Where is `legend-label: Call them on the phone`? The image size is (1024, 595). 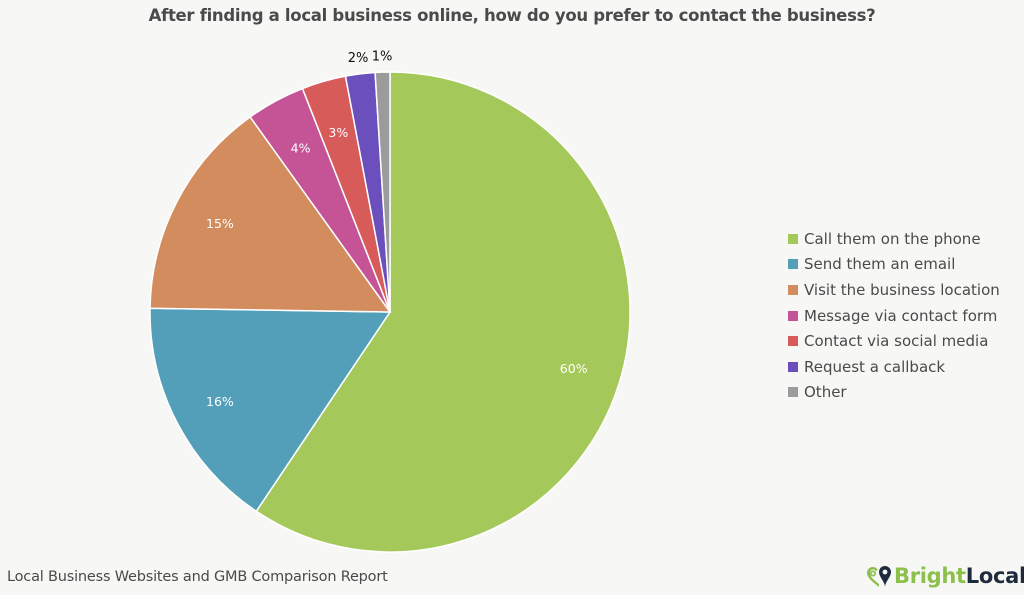
legend-label: Call them on the phone is located at coordinates (892, 238).